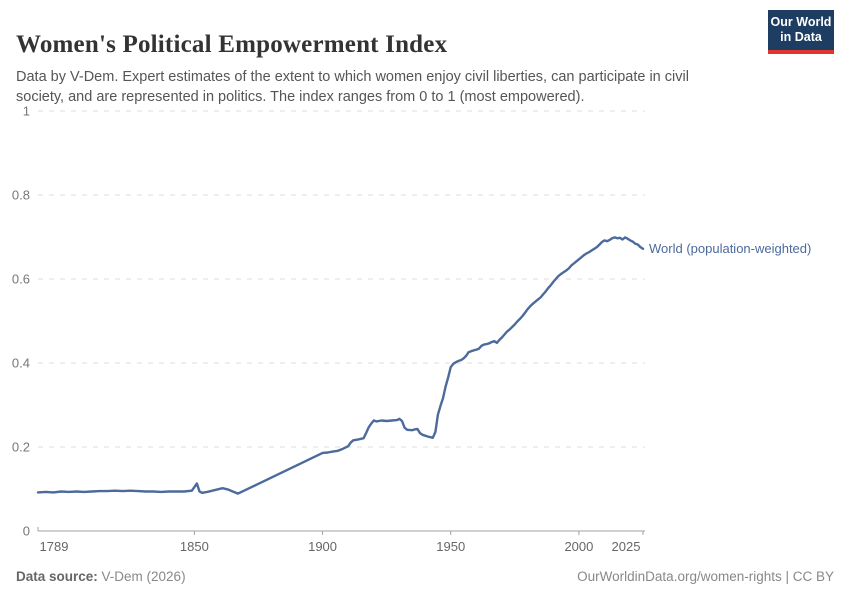 Image resolution: width=850 pixels, height=600 pixels. I want to click on y-tick-label-0.2: 0.2, so click(20, 447).